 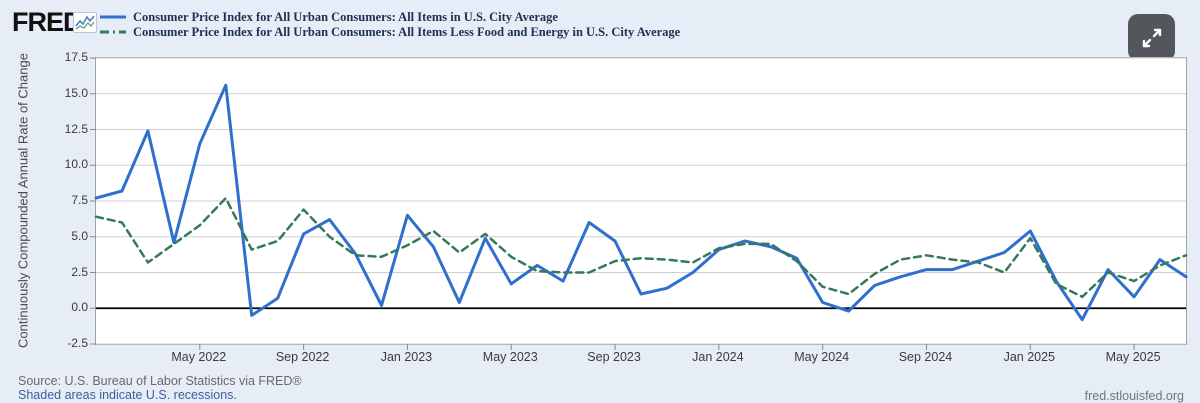 I want to click on fred-logo-chart-icon, so click(x=85, y=22).